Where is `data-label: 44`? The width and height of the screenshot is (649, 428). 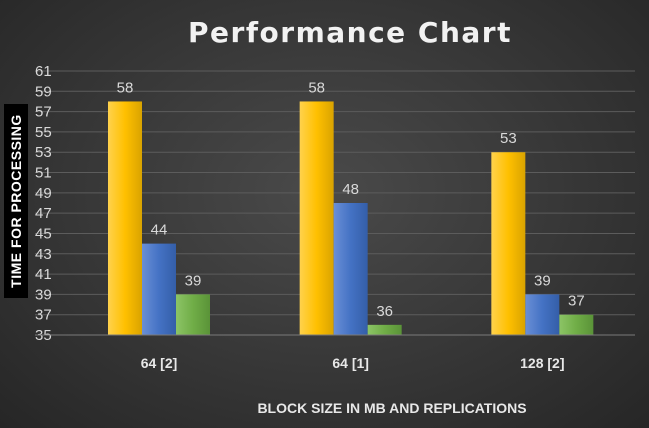 data-label: 44 is located at coordinates (159, 230).